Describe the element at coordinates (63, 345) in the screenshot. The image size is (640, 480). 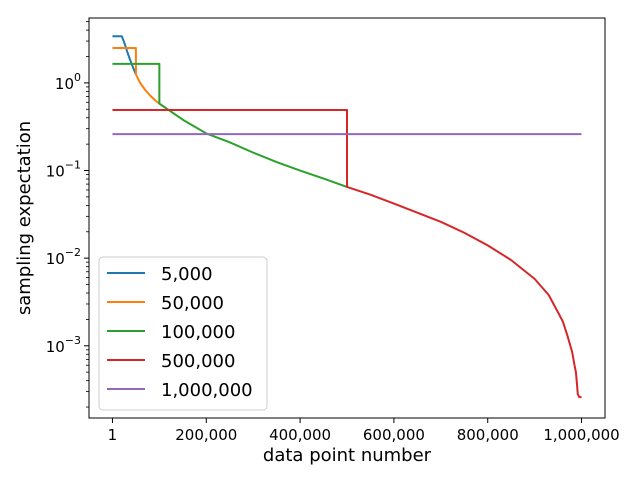
I see `y-tick-label: 10⁻³` at that location.